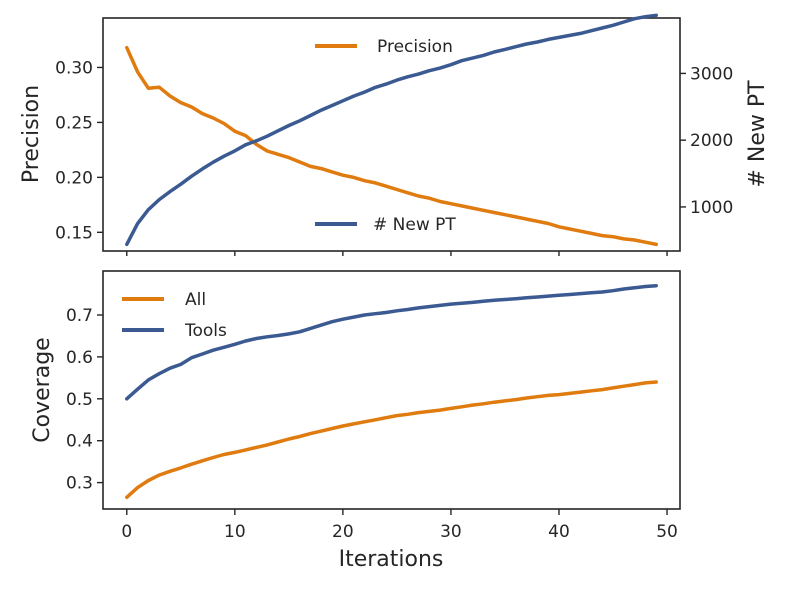 The width and height of the screenshot is (789, 592). What do you see at coordinates (79, 400) in the screenshot?
I see `coverage-ytick-label: 0.5` at bounding box center [79, 400].